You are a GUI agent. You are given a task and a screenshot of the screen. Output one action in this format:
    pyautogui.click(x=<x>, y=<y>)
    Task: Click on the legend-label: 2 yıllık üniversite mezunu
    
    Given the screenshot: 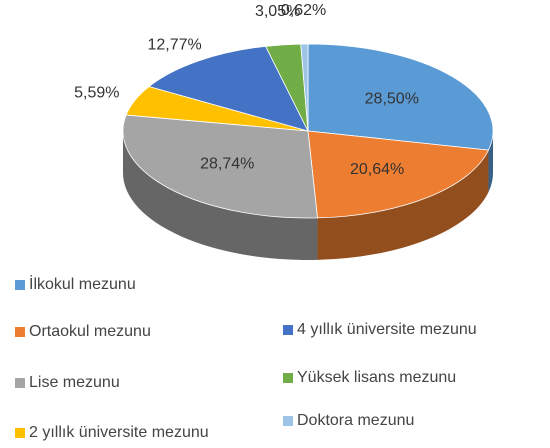 What is the action you would take?
    pyautogui.click(x=119, y=432)
    